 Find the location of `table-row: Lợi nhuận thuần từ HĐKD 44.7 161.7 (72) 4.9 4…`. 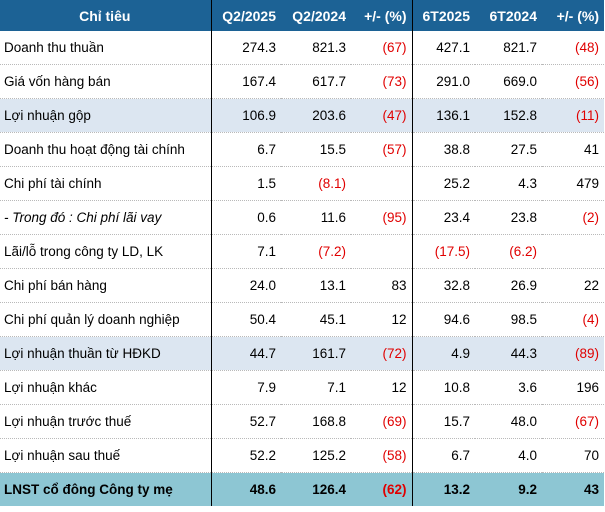

table-row: Lợi nhuận thuần từ HĐKD 44.7 161.7 (72) 4.9 4… is located at coordinates (302, 353).